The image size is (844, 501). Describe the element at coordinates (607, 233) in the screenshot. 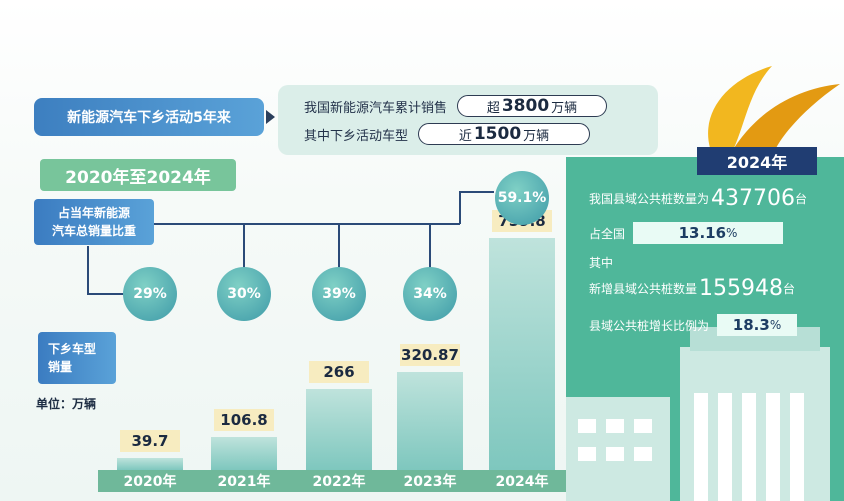

I see `national-share-text: 占全国` at that location.